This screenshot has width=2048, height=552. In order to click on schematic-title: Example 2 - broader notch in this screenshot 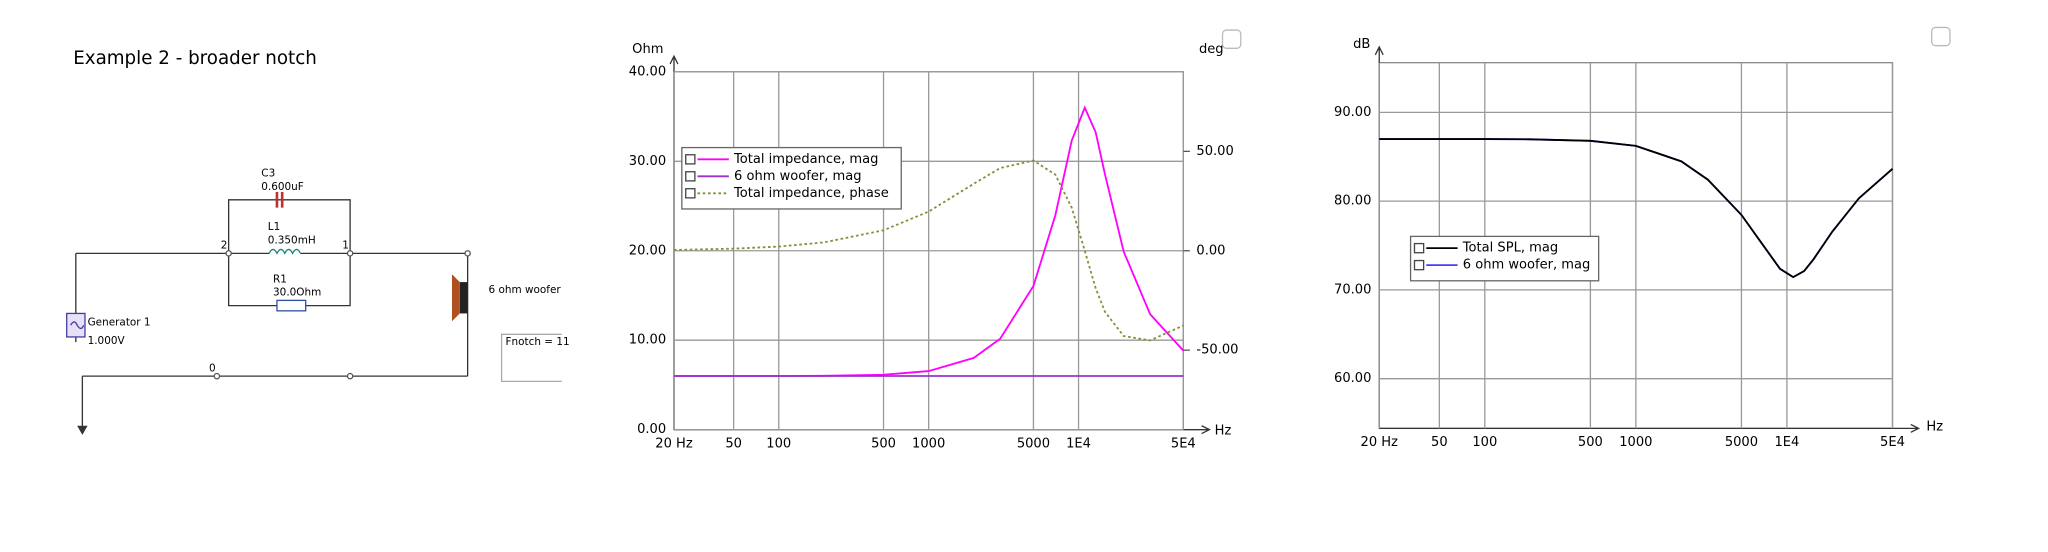, I will do `click(195, 58)`.